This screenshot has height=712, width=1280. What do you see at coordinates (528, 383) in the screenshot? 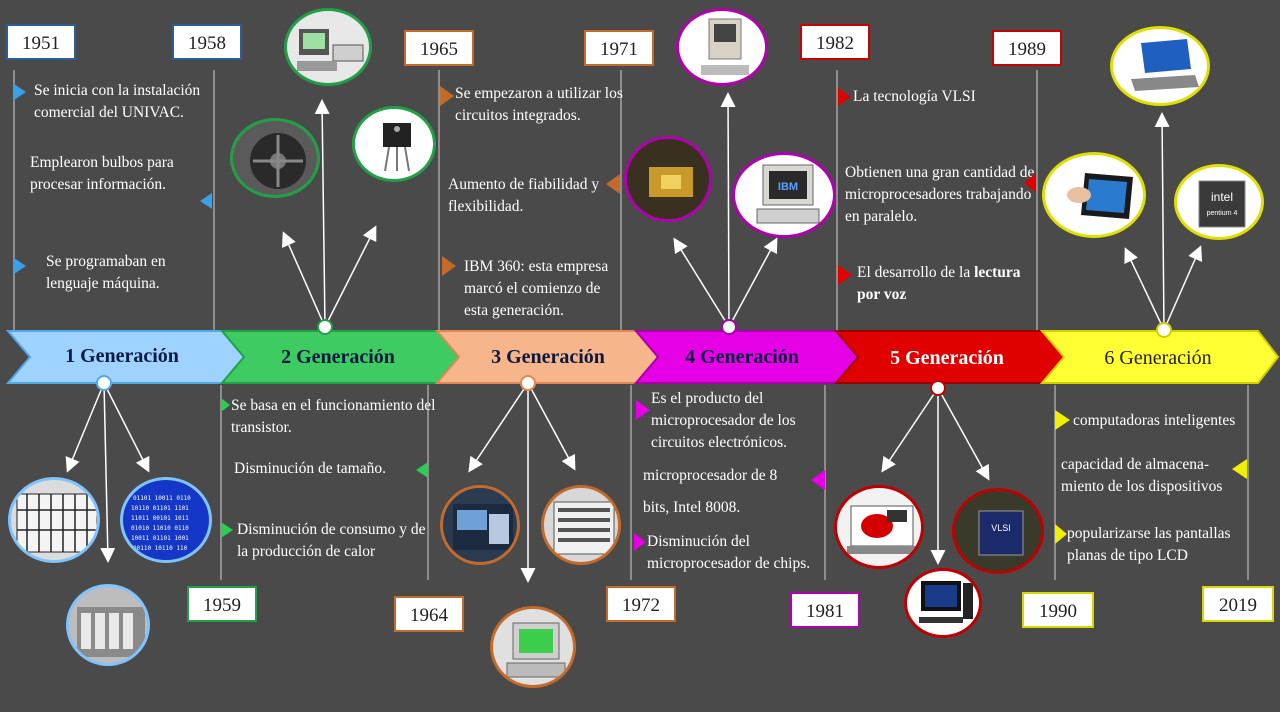
I see `node-gen3` at bounding box center [528, 383].